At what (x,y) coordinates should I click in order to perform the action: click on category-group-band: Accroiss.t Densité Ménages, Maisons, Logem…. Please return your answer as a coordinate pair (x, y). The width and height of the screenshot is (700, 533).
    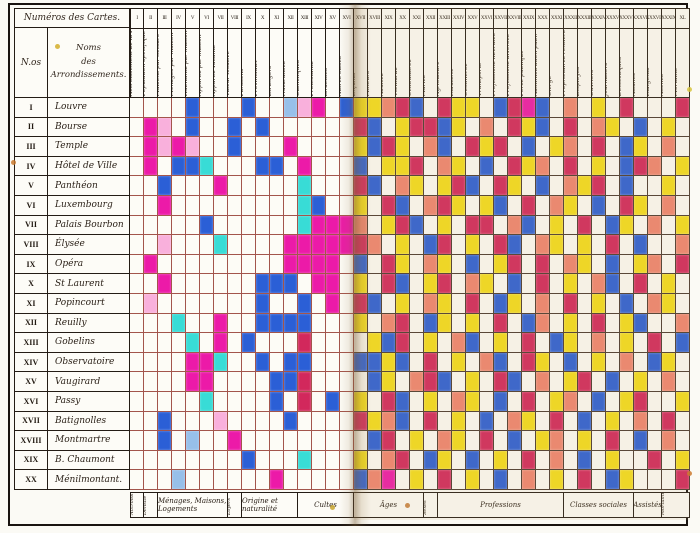
    Looking at the image, I should click on (410, 505).